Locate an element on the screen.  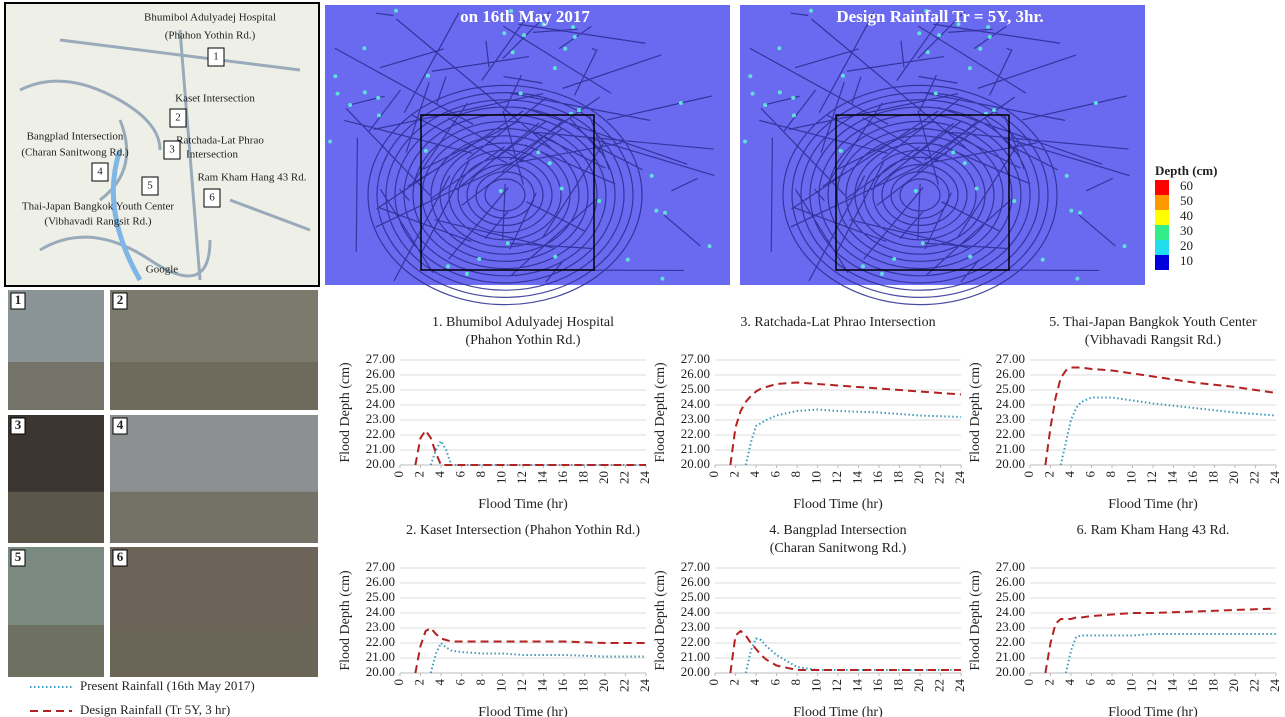
map-label: Intersection is located at coordinates (212, 155).